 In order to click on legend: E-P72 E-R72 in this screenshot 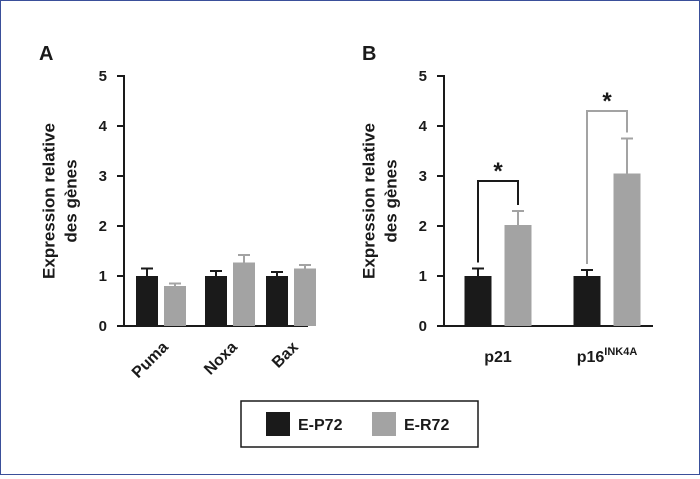, I will do `click(359, 424)`.